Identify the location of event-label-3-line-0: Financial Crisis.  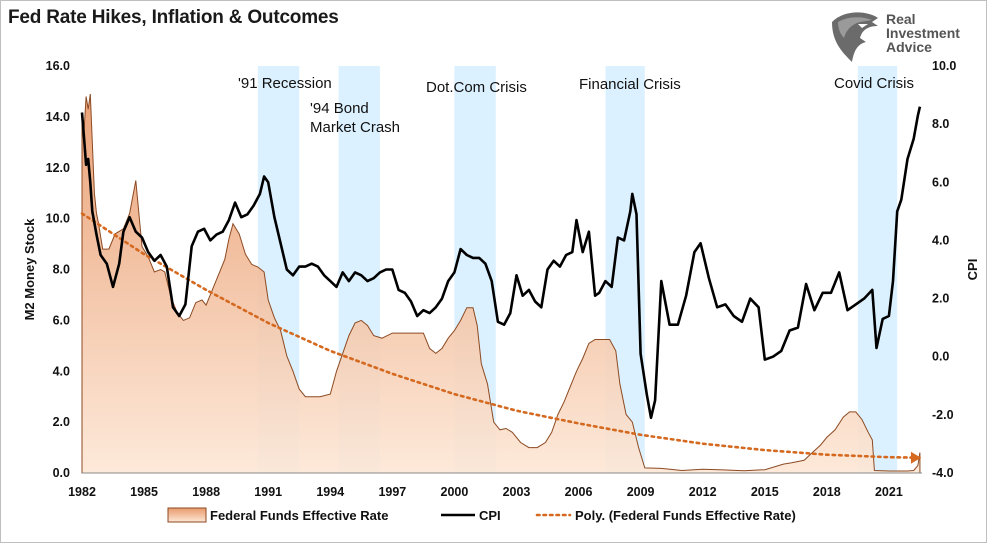
(630, 84).